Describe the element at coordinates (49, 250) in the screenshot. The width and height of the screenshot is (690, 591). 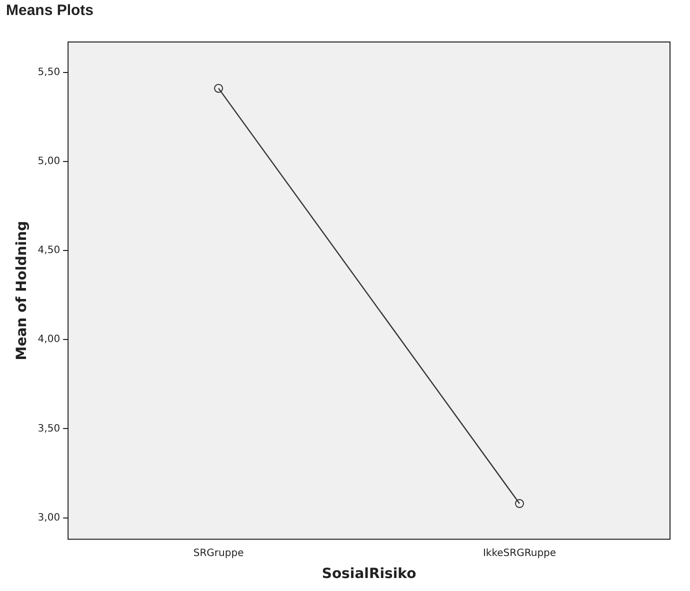
I see `y-tick-label: 4,50` at that location.